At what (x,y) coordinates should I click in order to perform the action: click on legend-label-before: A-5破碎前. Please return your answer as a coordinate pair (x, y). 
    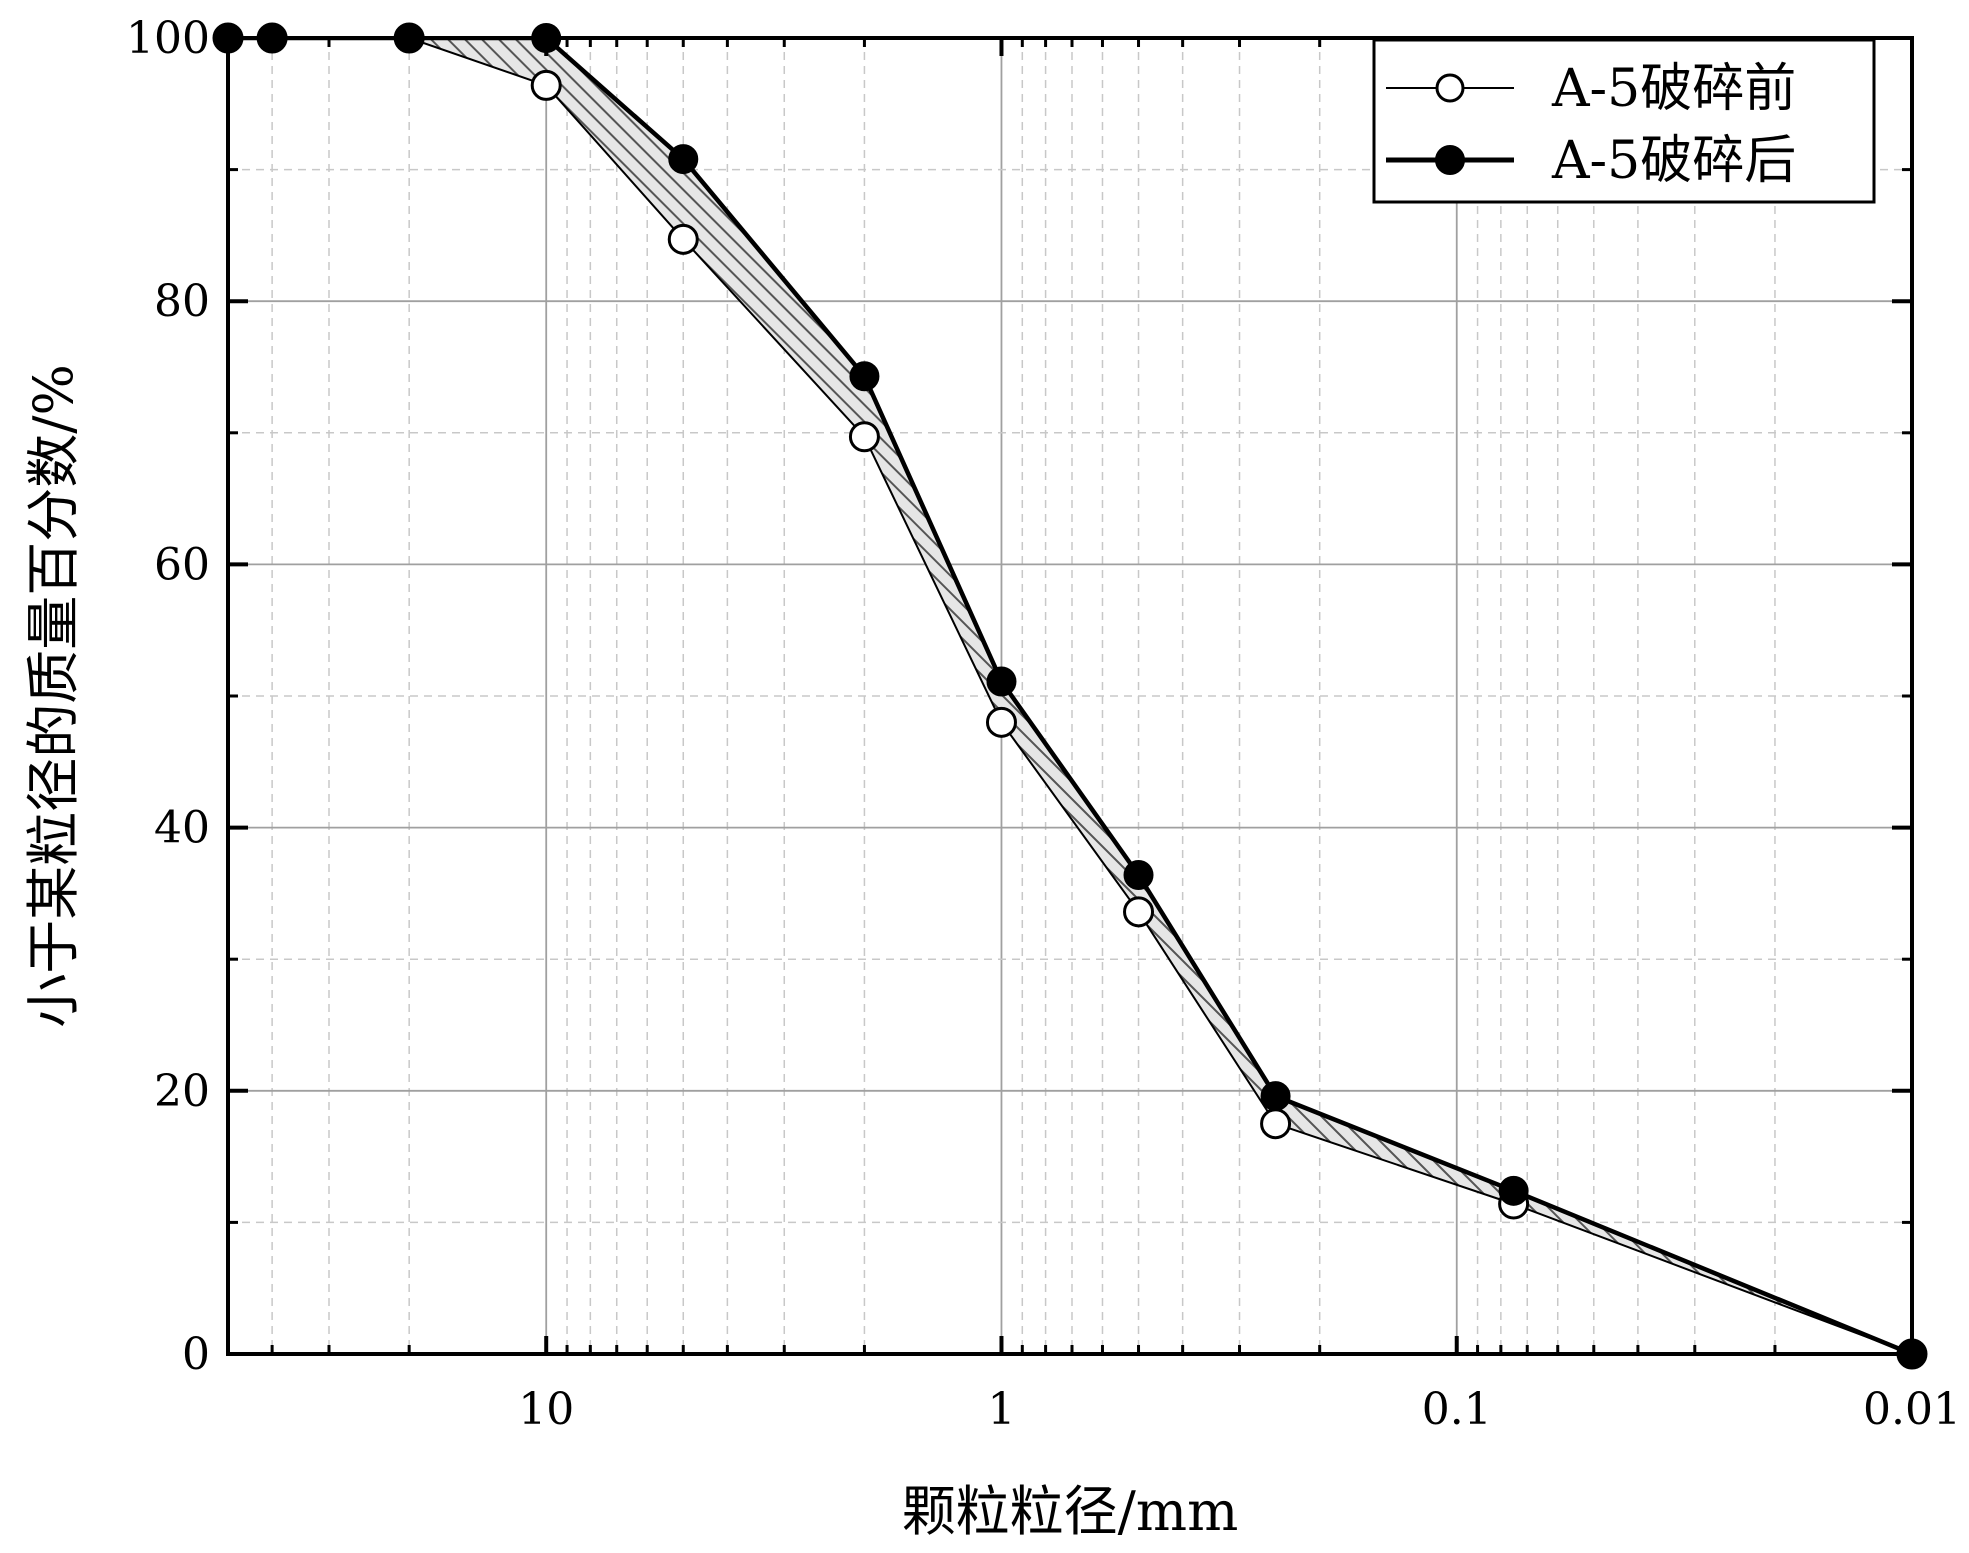
    Looking at the image, I should click on (1673, 89).